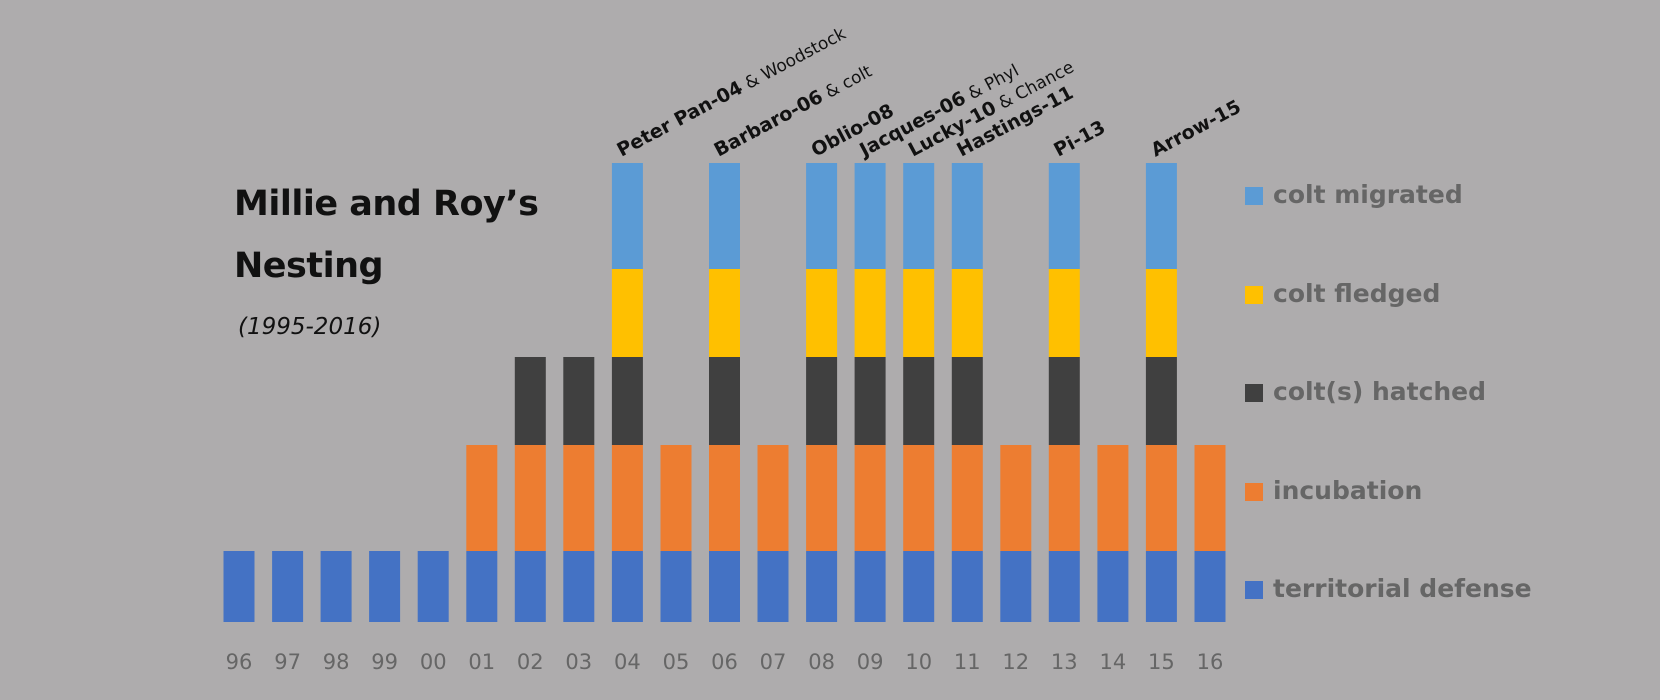  Describe the element at coordinates (1254, 393) in the screenshot. I see `legend-swatch-colt-s-hatched` at that location.